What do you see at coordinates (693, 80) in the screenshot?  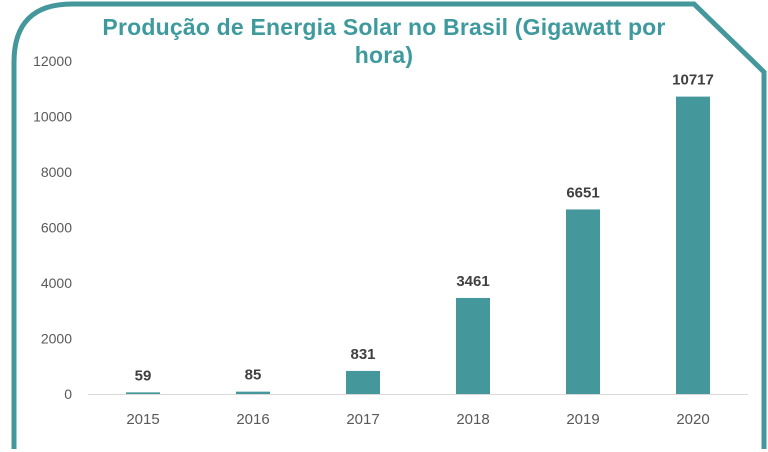 I see `data-label: 10717` at bounding box center [693, 80].